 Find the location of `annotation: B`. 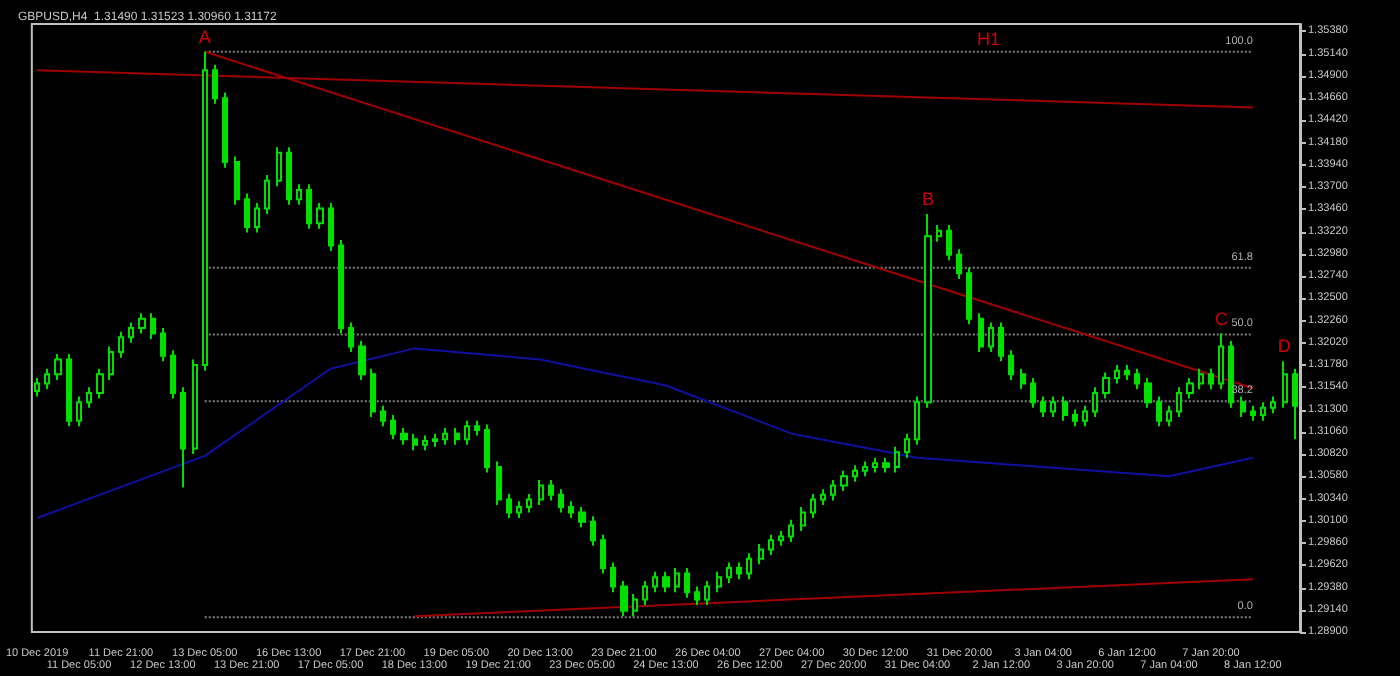

annotation: B is located at coordinates (927, 199).